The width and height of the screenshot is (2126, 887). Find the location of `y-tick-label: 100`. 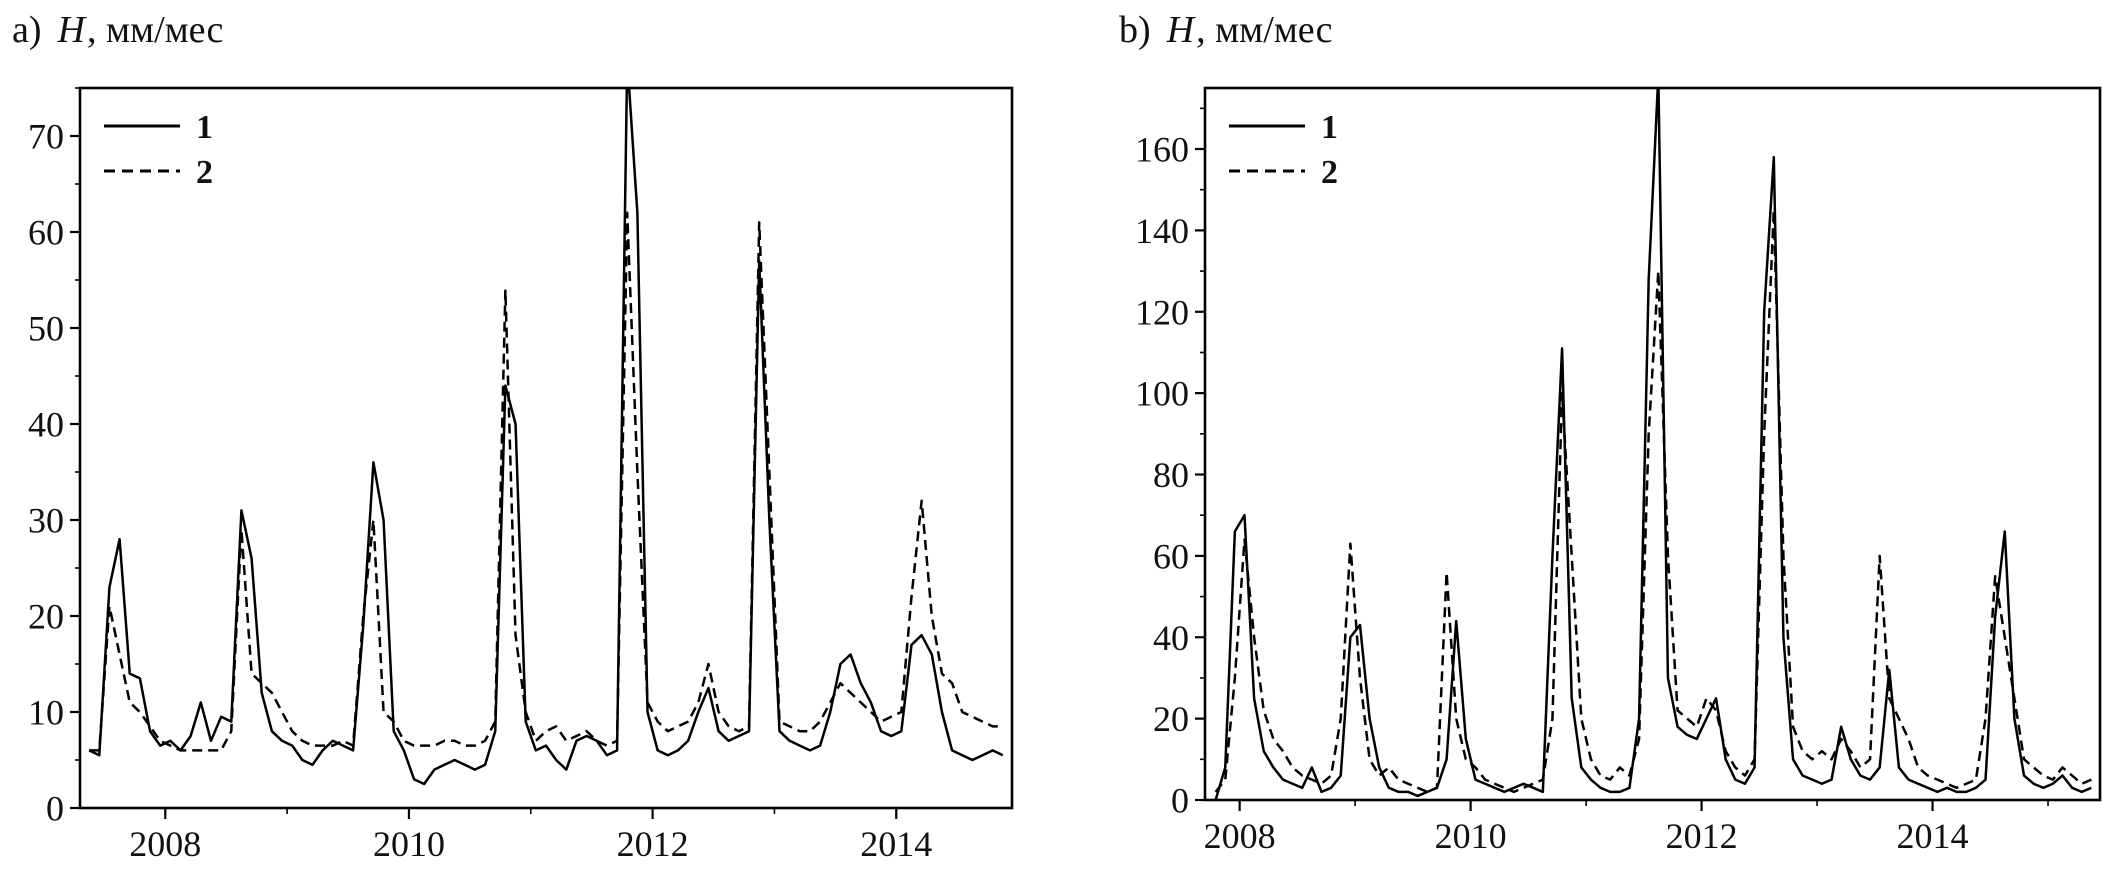

y-tick-label: 100 is located at coordinates (1162, 394).